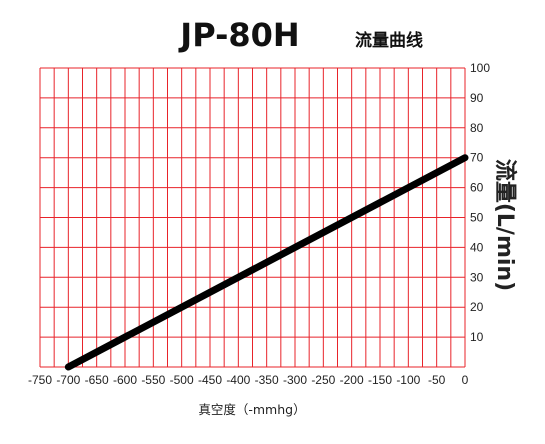 Image resolution: width=545 pixels, height=444 pixels. I want to click on y-tick-label: 90, so click(477, 98).